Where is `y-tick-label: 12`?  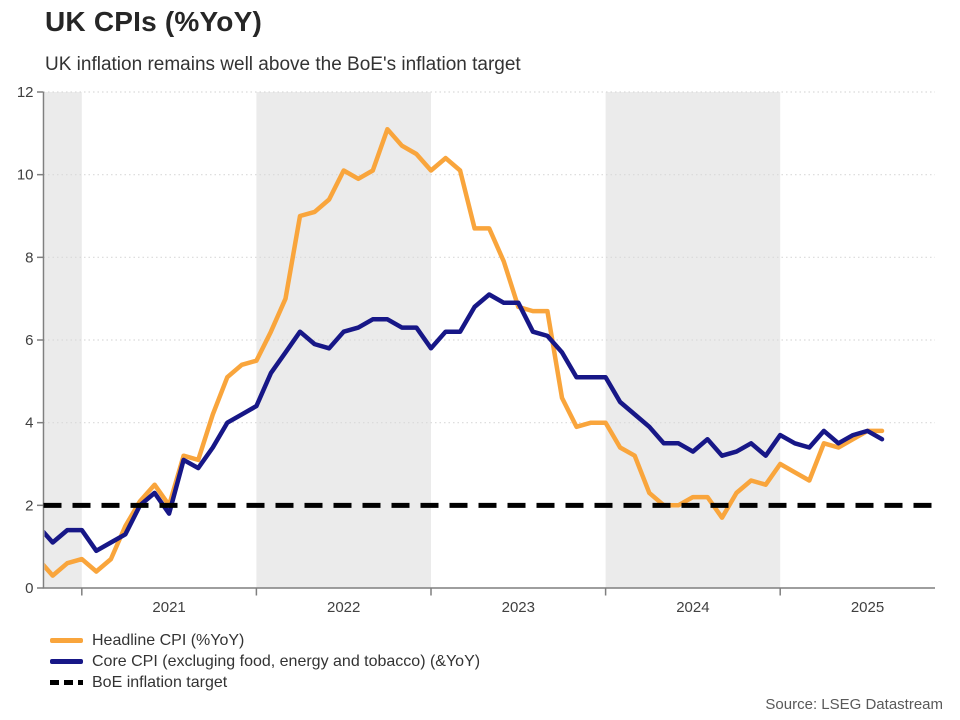 y-tick-label: 12 is located at coordinates (25, 92).